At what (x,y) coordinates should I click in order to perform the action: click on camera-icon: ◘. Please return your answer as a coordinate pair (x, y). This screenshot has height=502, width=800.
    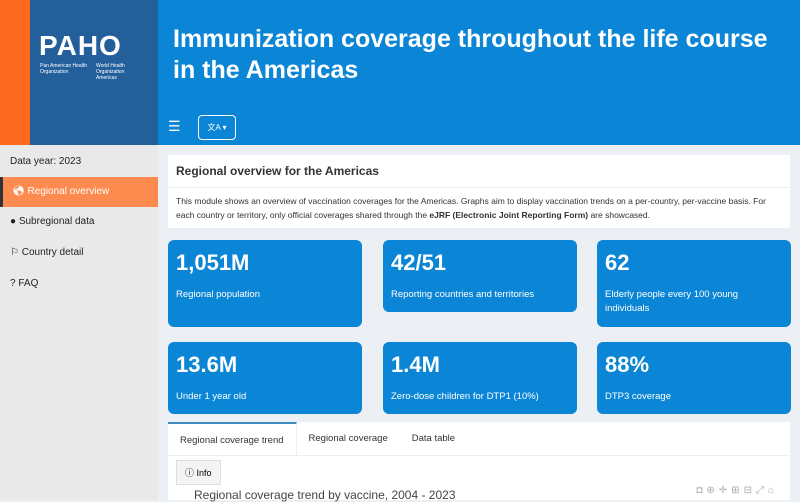
    Looking at the image, I should click on (701, 490).